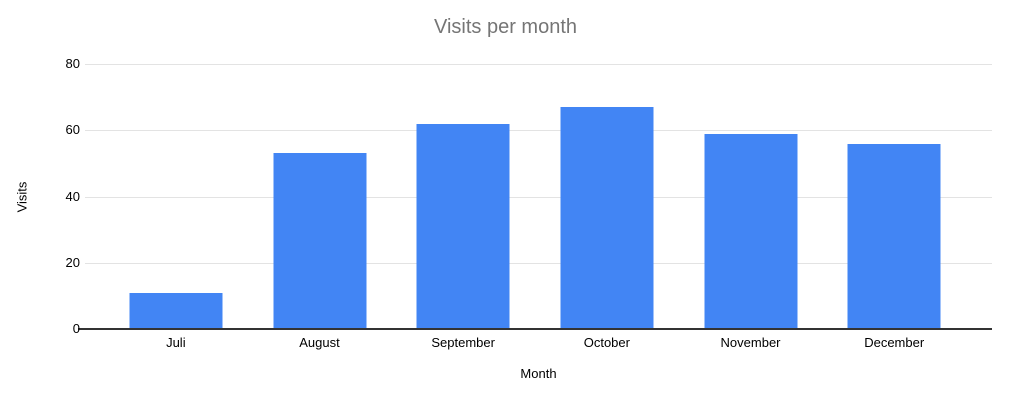 The width and height of the screenshot is (1011, 402). Describe the element at coordinates (319, 241) in the screenshot. I see `bar-august` at that location.